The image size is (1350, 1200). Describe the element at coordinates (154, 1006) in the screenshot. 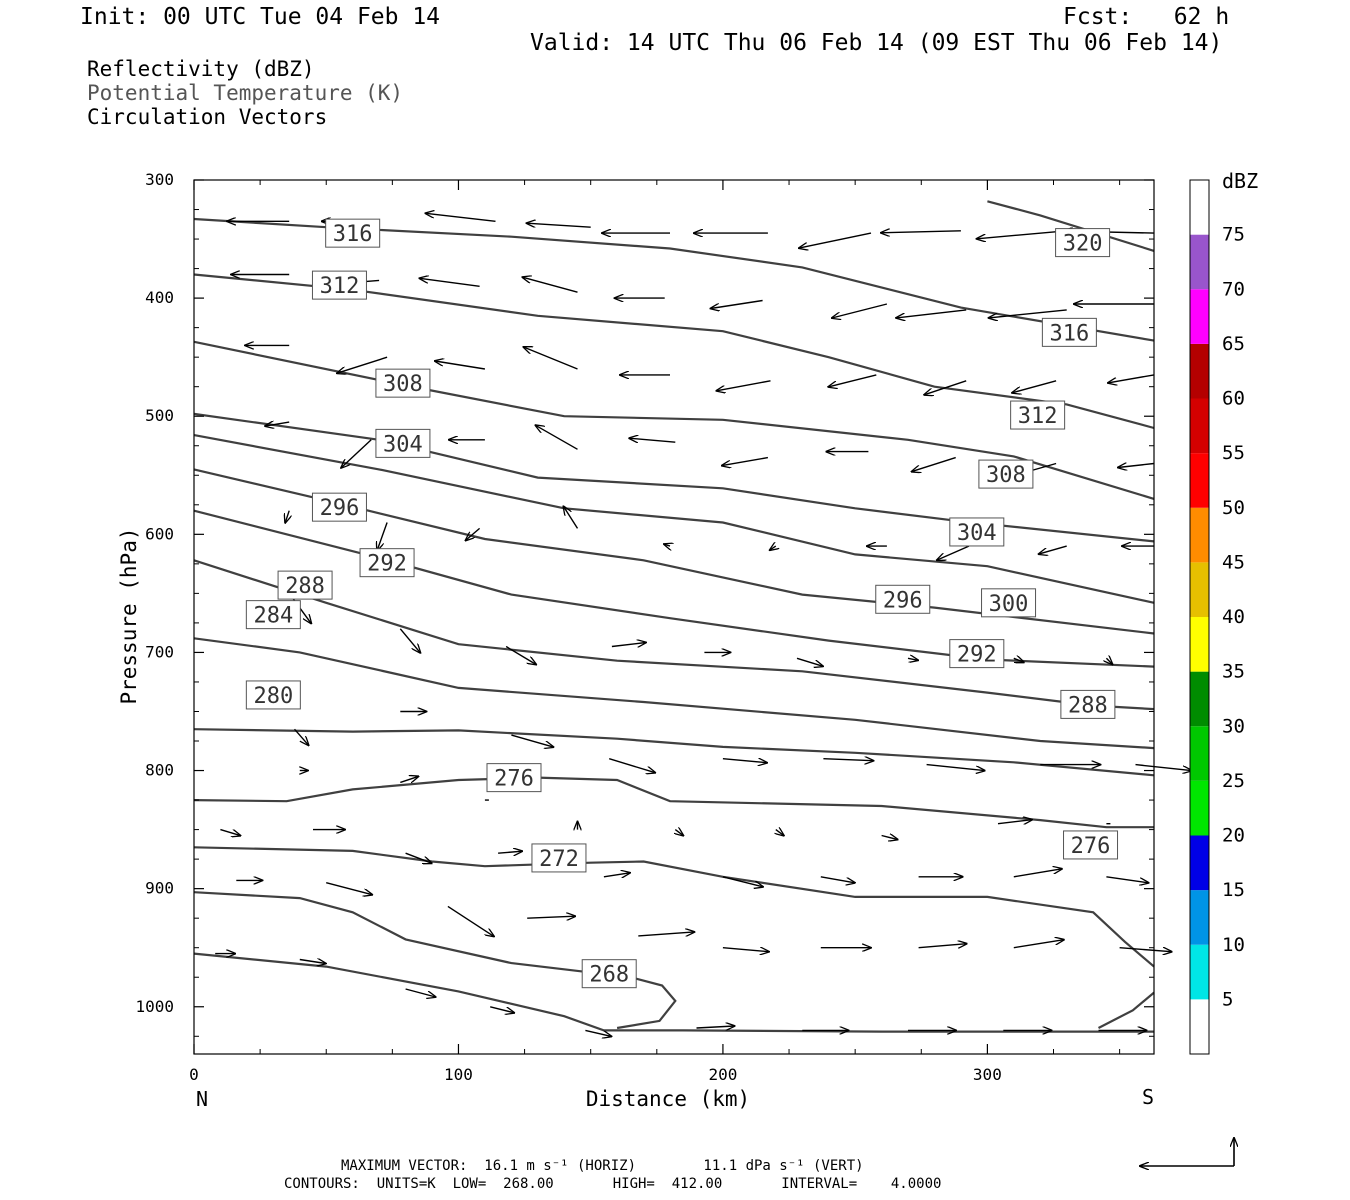

I see `y-tick-label: 1000` at that location.